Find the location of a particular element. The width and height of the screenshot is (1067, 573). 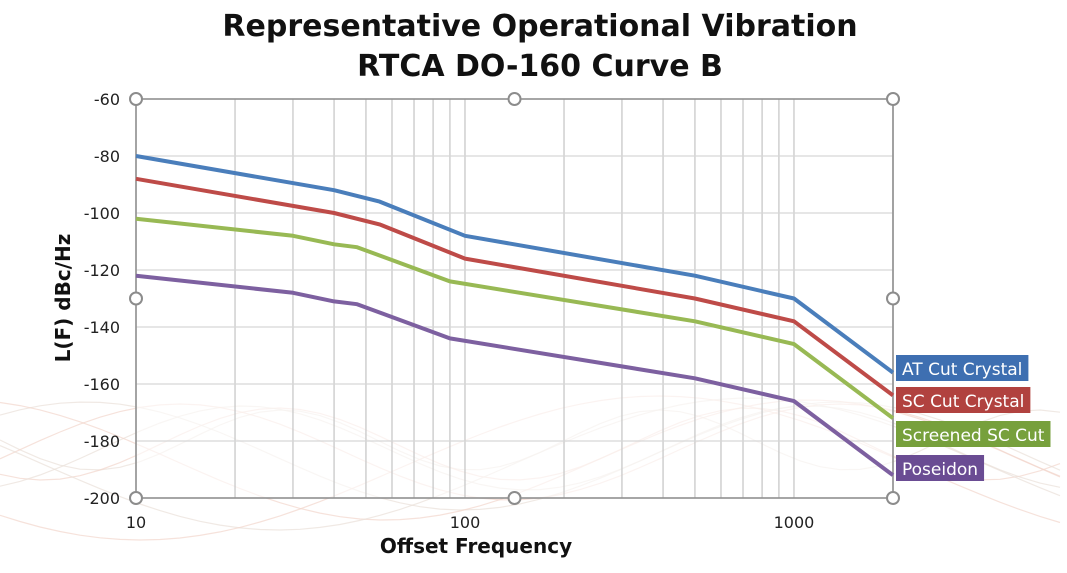

series-label-0: AT Cut Crystal is located at coordinates (962, 368).